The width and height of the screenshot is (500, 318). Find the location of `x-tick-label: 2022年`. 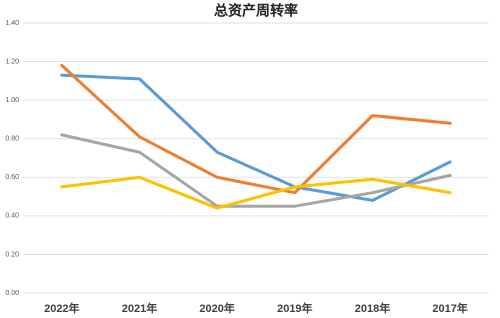

x-tick-label: 2022年 is located at coordinates (61, 308).